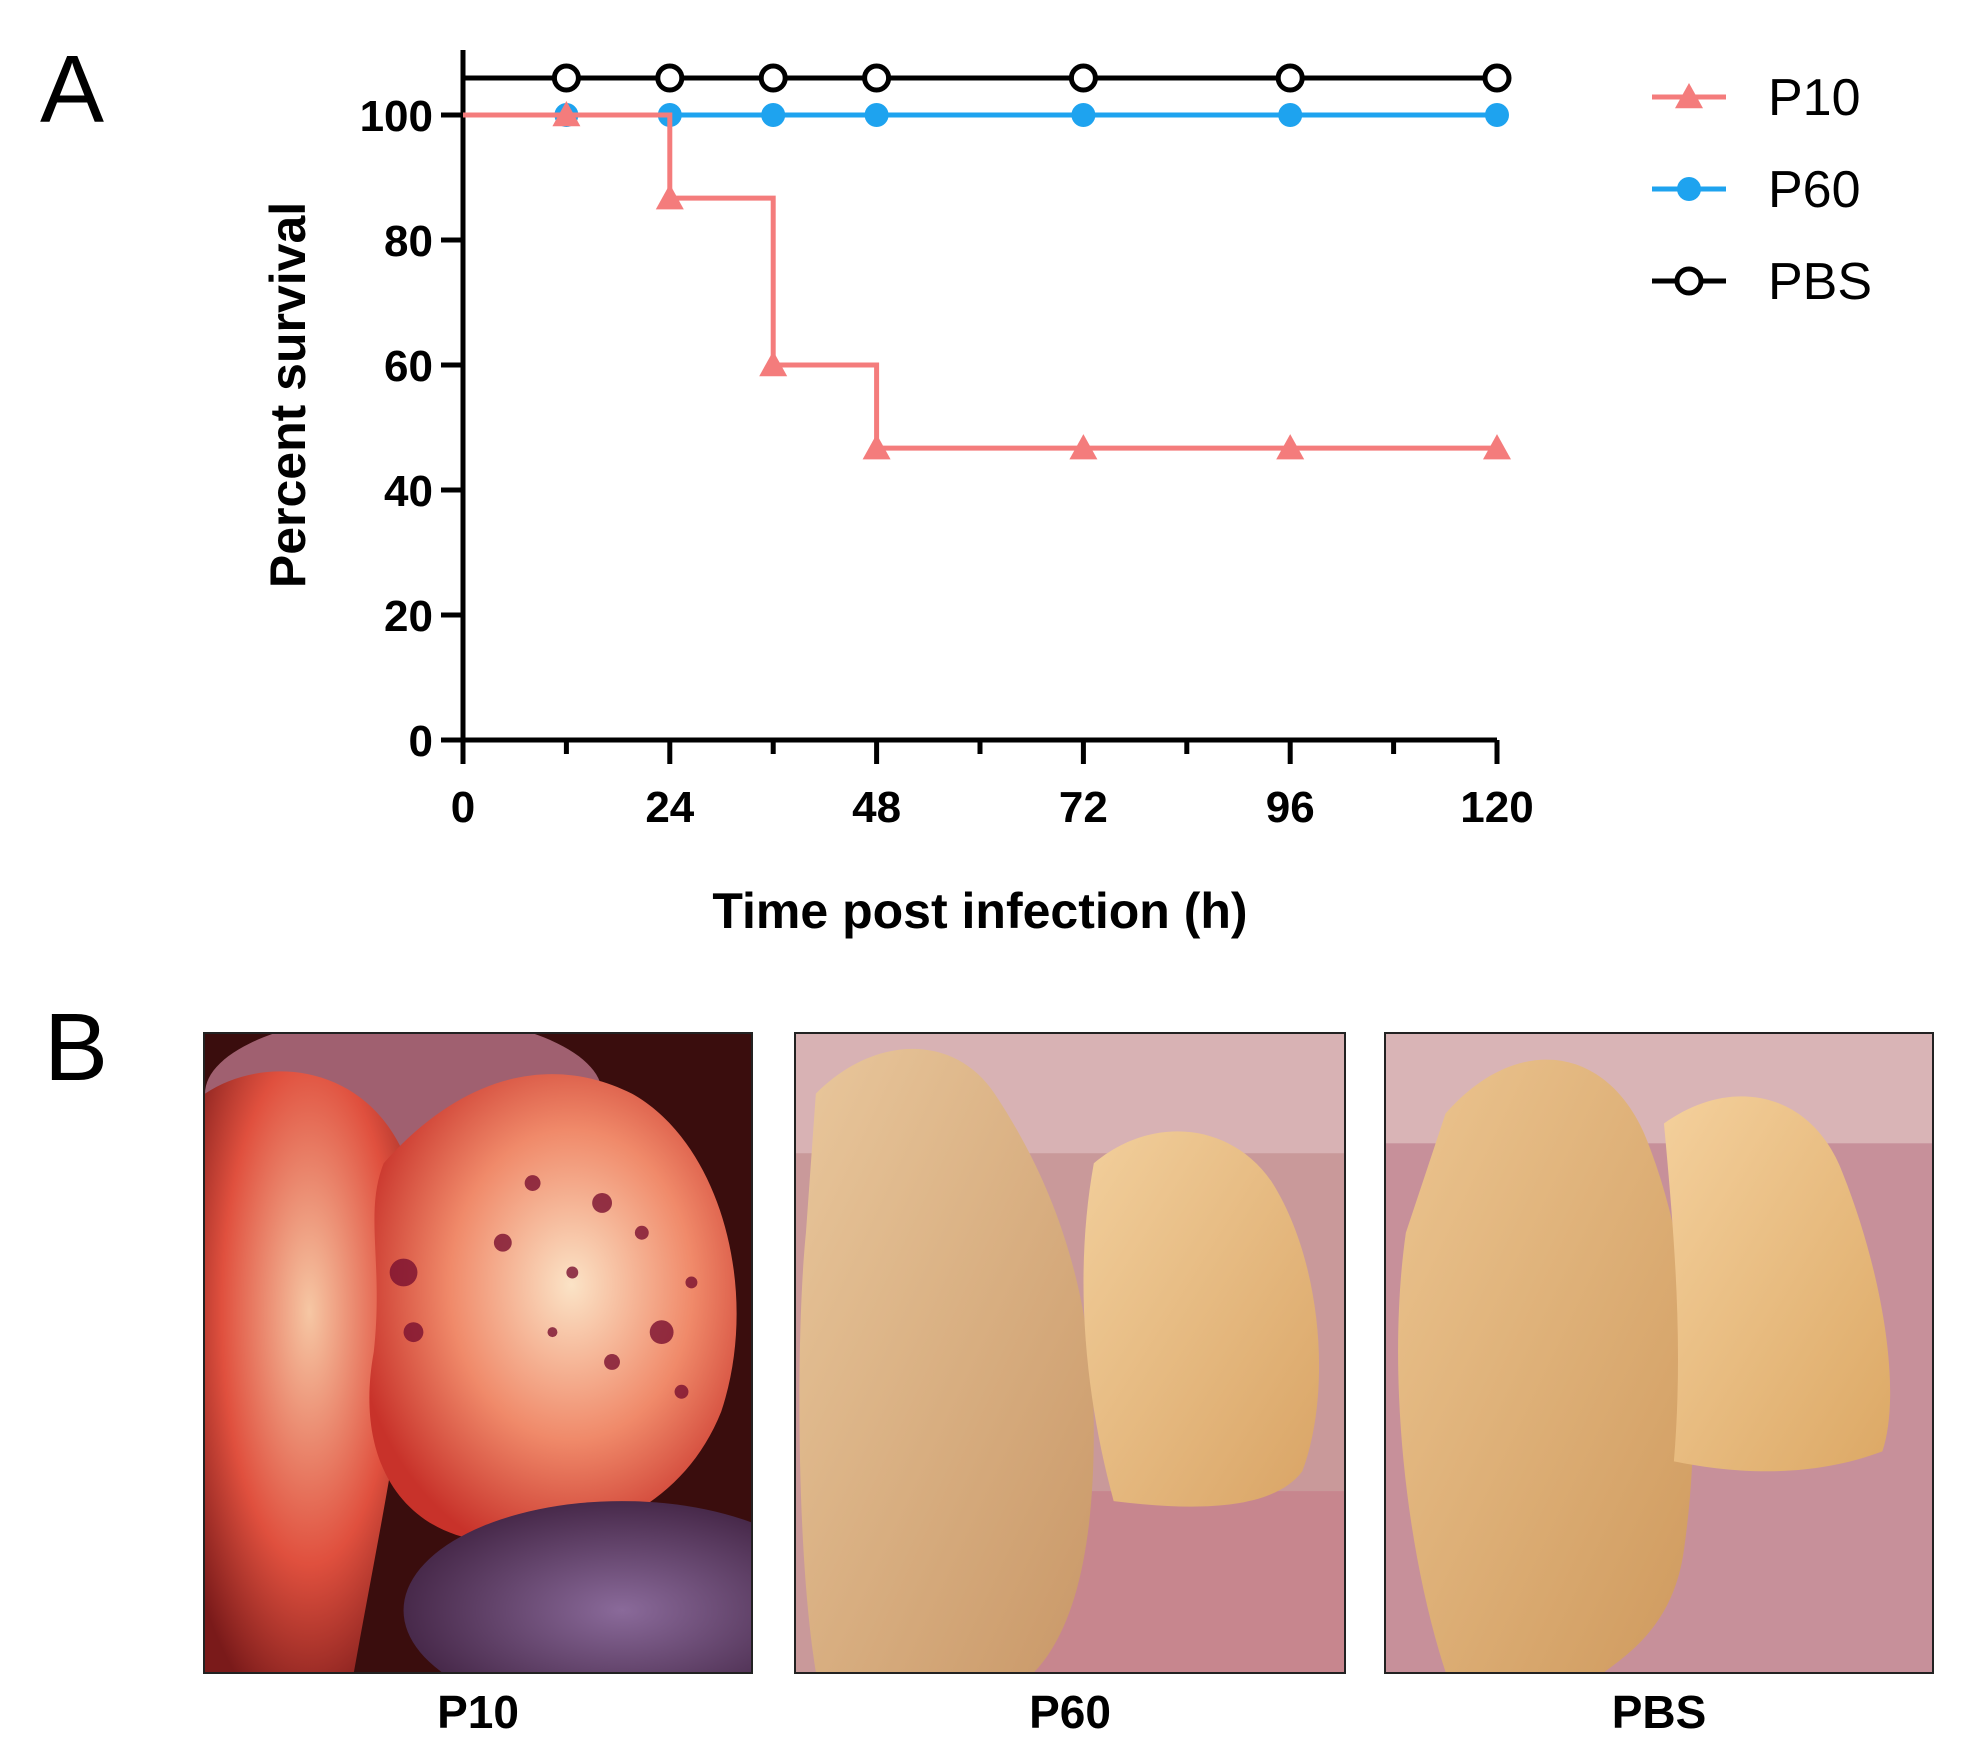 The width and height of the screenshot is (1961, 1754). Describe the element at coordinates (408, 616) in the screenshot. I see `y-tick-label: 20` at that location.